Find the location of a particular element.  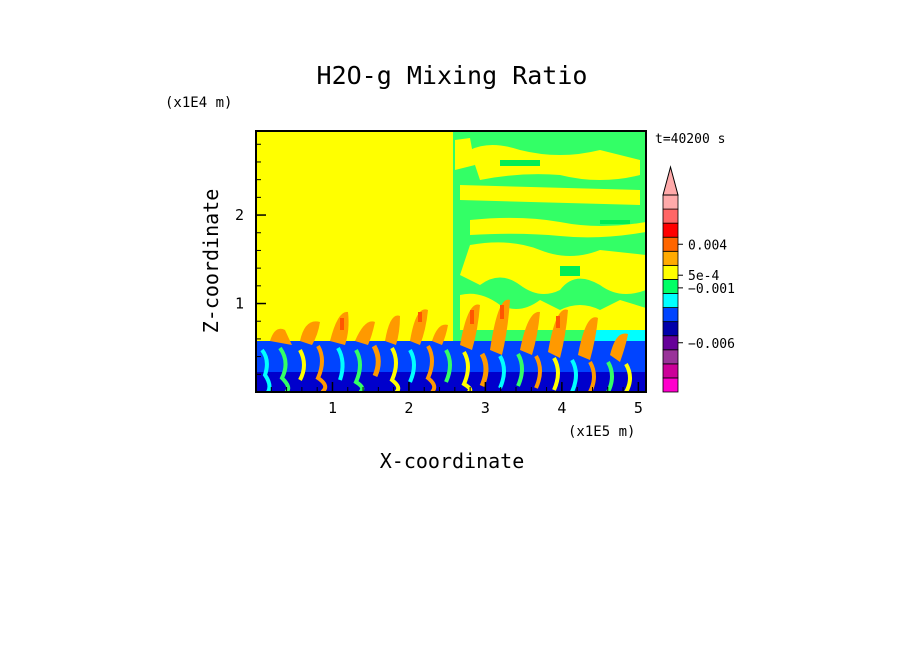

boundary-layer-eddies is located at coordinates (446, 368).